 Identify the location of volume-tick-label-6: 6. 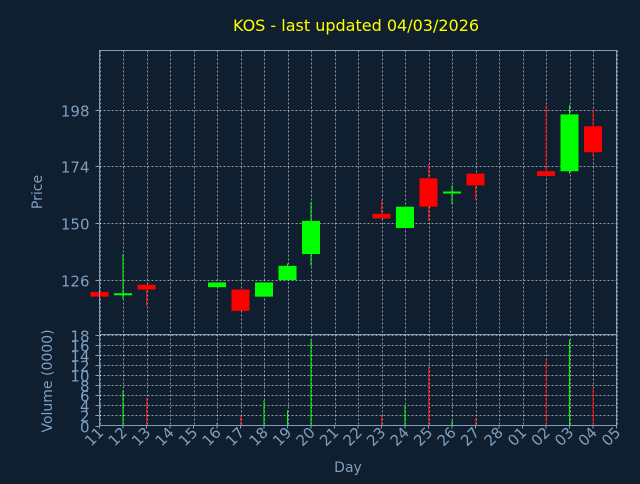
(85, 397).